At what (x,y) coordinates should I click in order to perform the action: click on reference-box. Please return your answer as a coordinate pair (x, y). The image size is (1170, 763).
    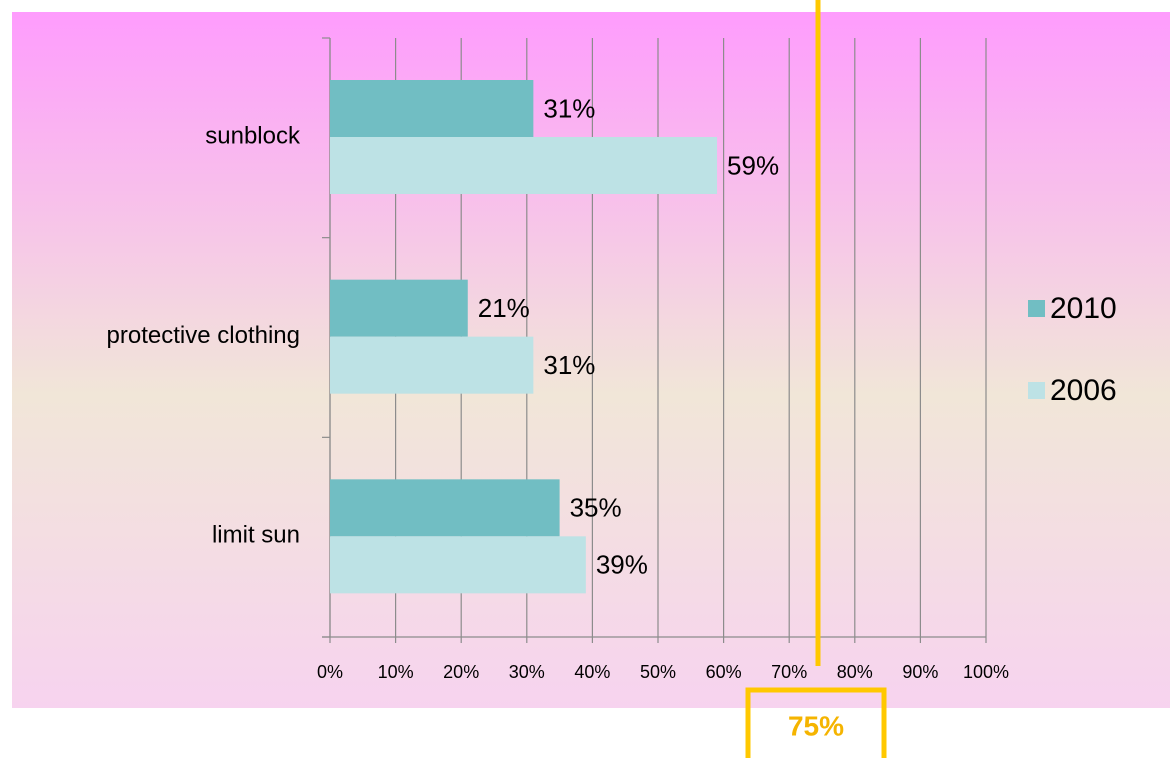
    Looking at the image, I should click on (816, 722).